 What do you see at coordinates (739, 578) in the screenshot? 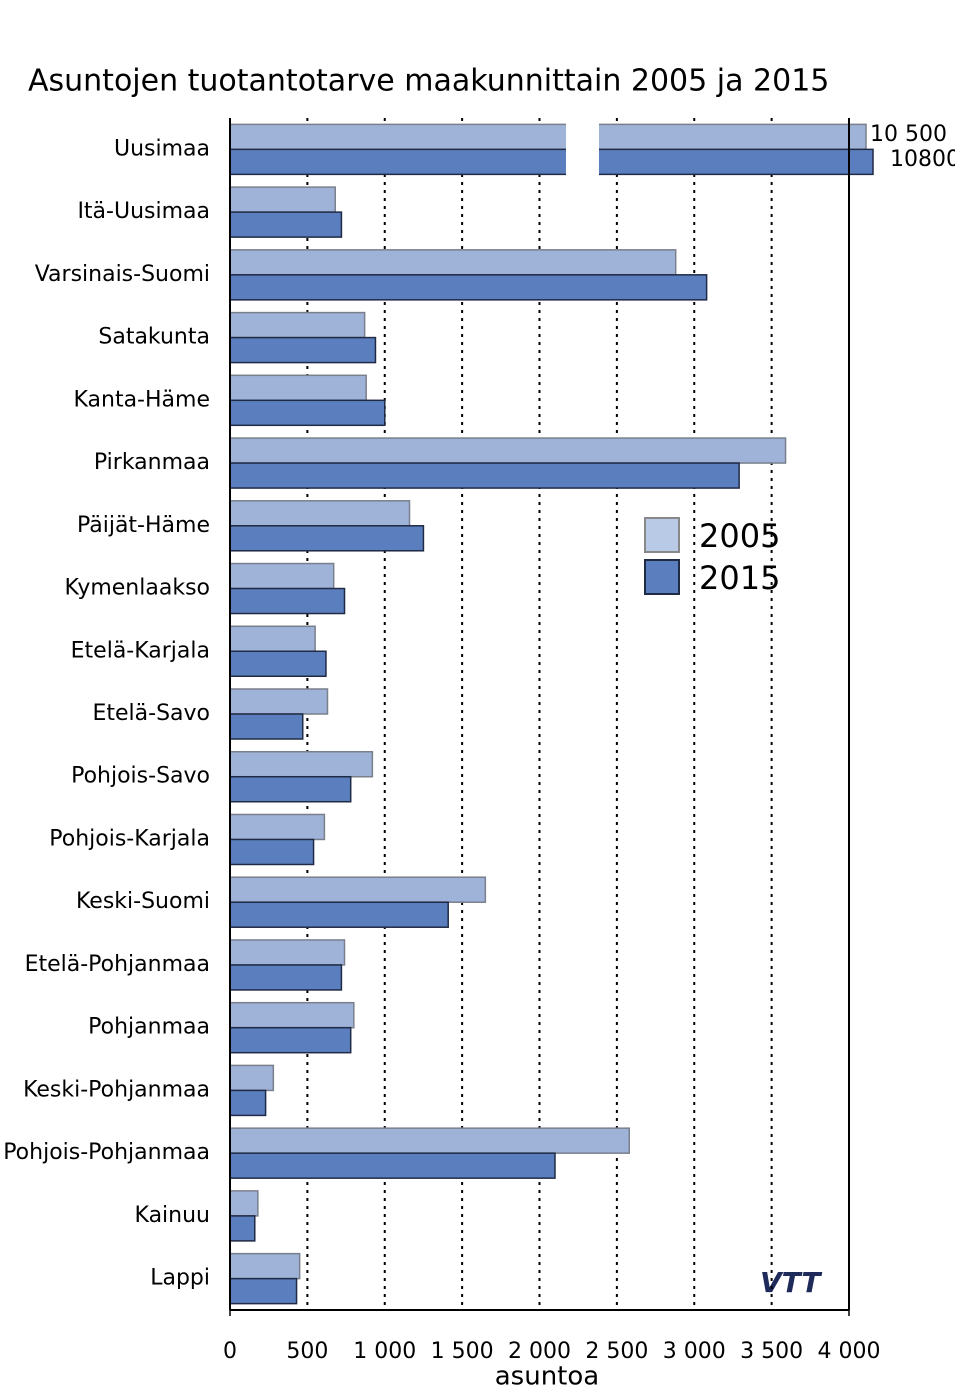
I see `legend-label: 2015` at bounding box center [739, 578].